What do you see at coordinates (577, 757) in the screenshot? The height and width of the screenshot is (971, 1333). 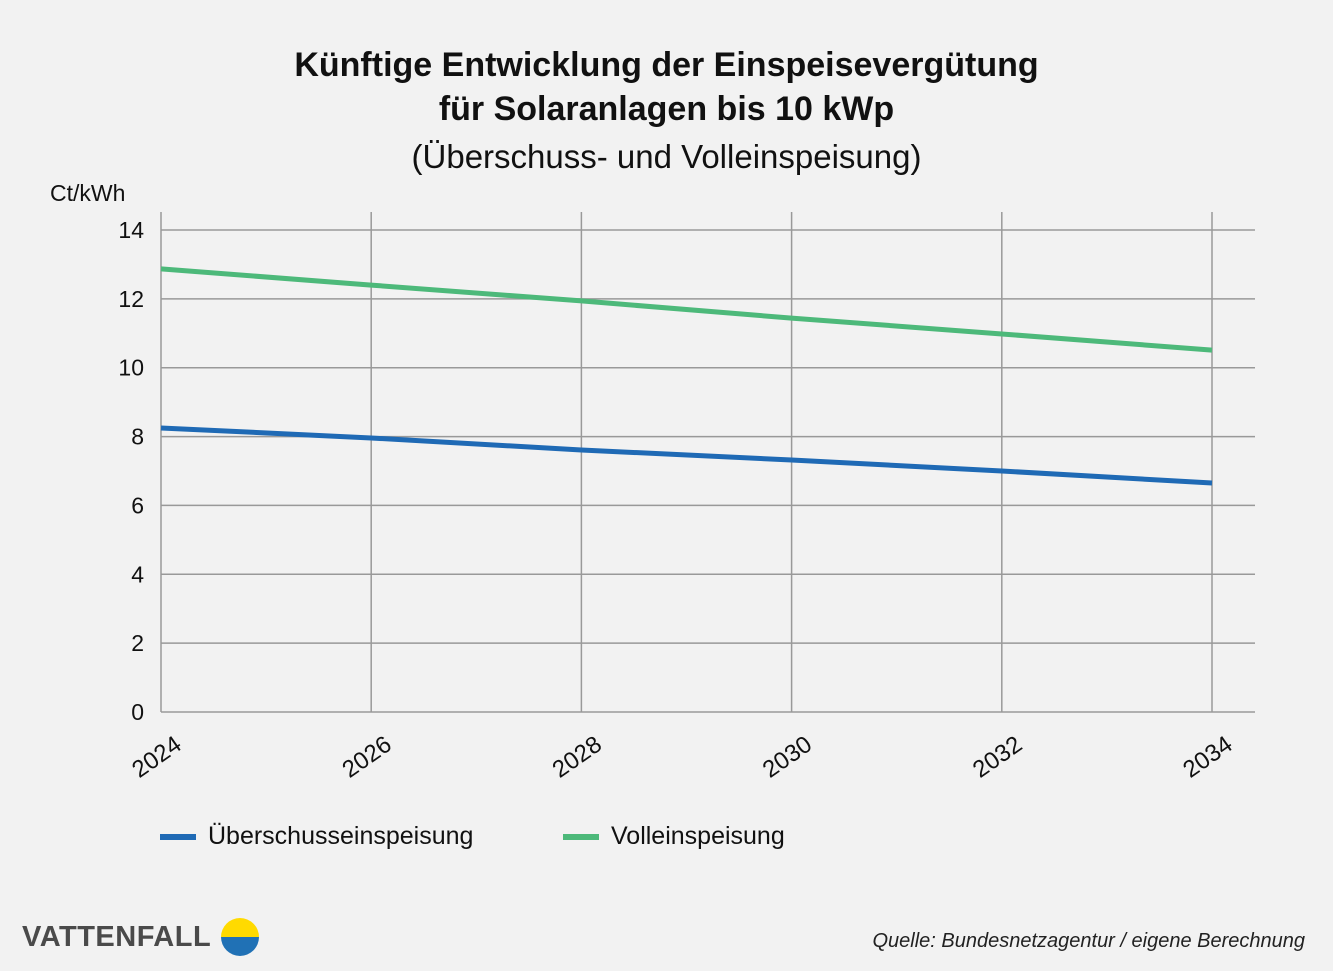 I see `x-tick-label: 2028` at bounding box center [577, 757].